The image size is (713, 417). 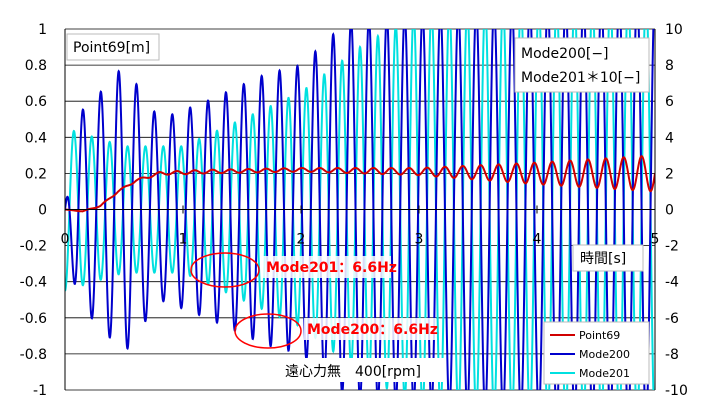 What do you see at coordinates (674, 30) in the screenshot?
I see `y-right-tick-label: 10` at bounding box center [674, 30].